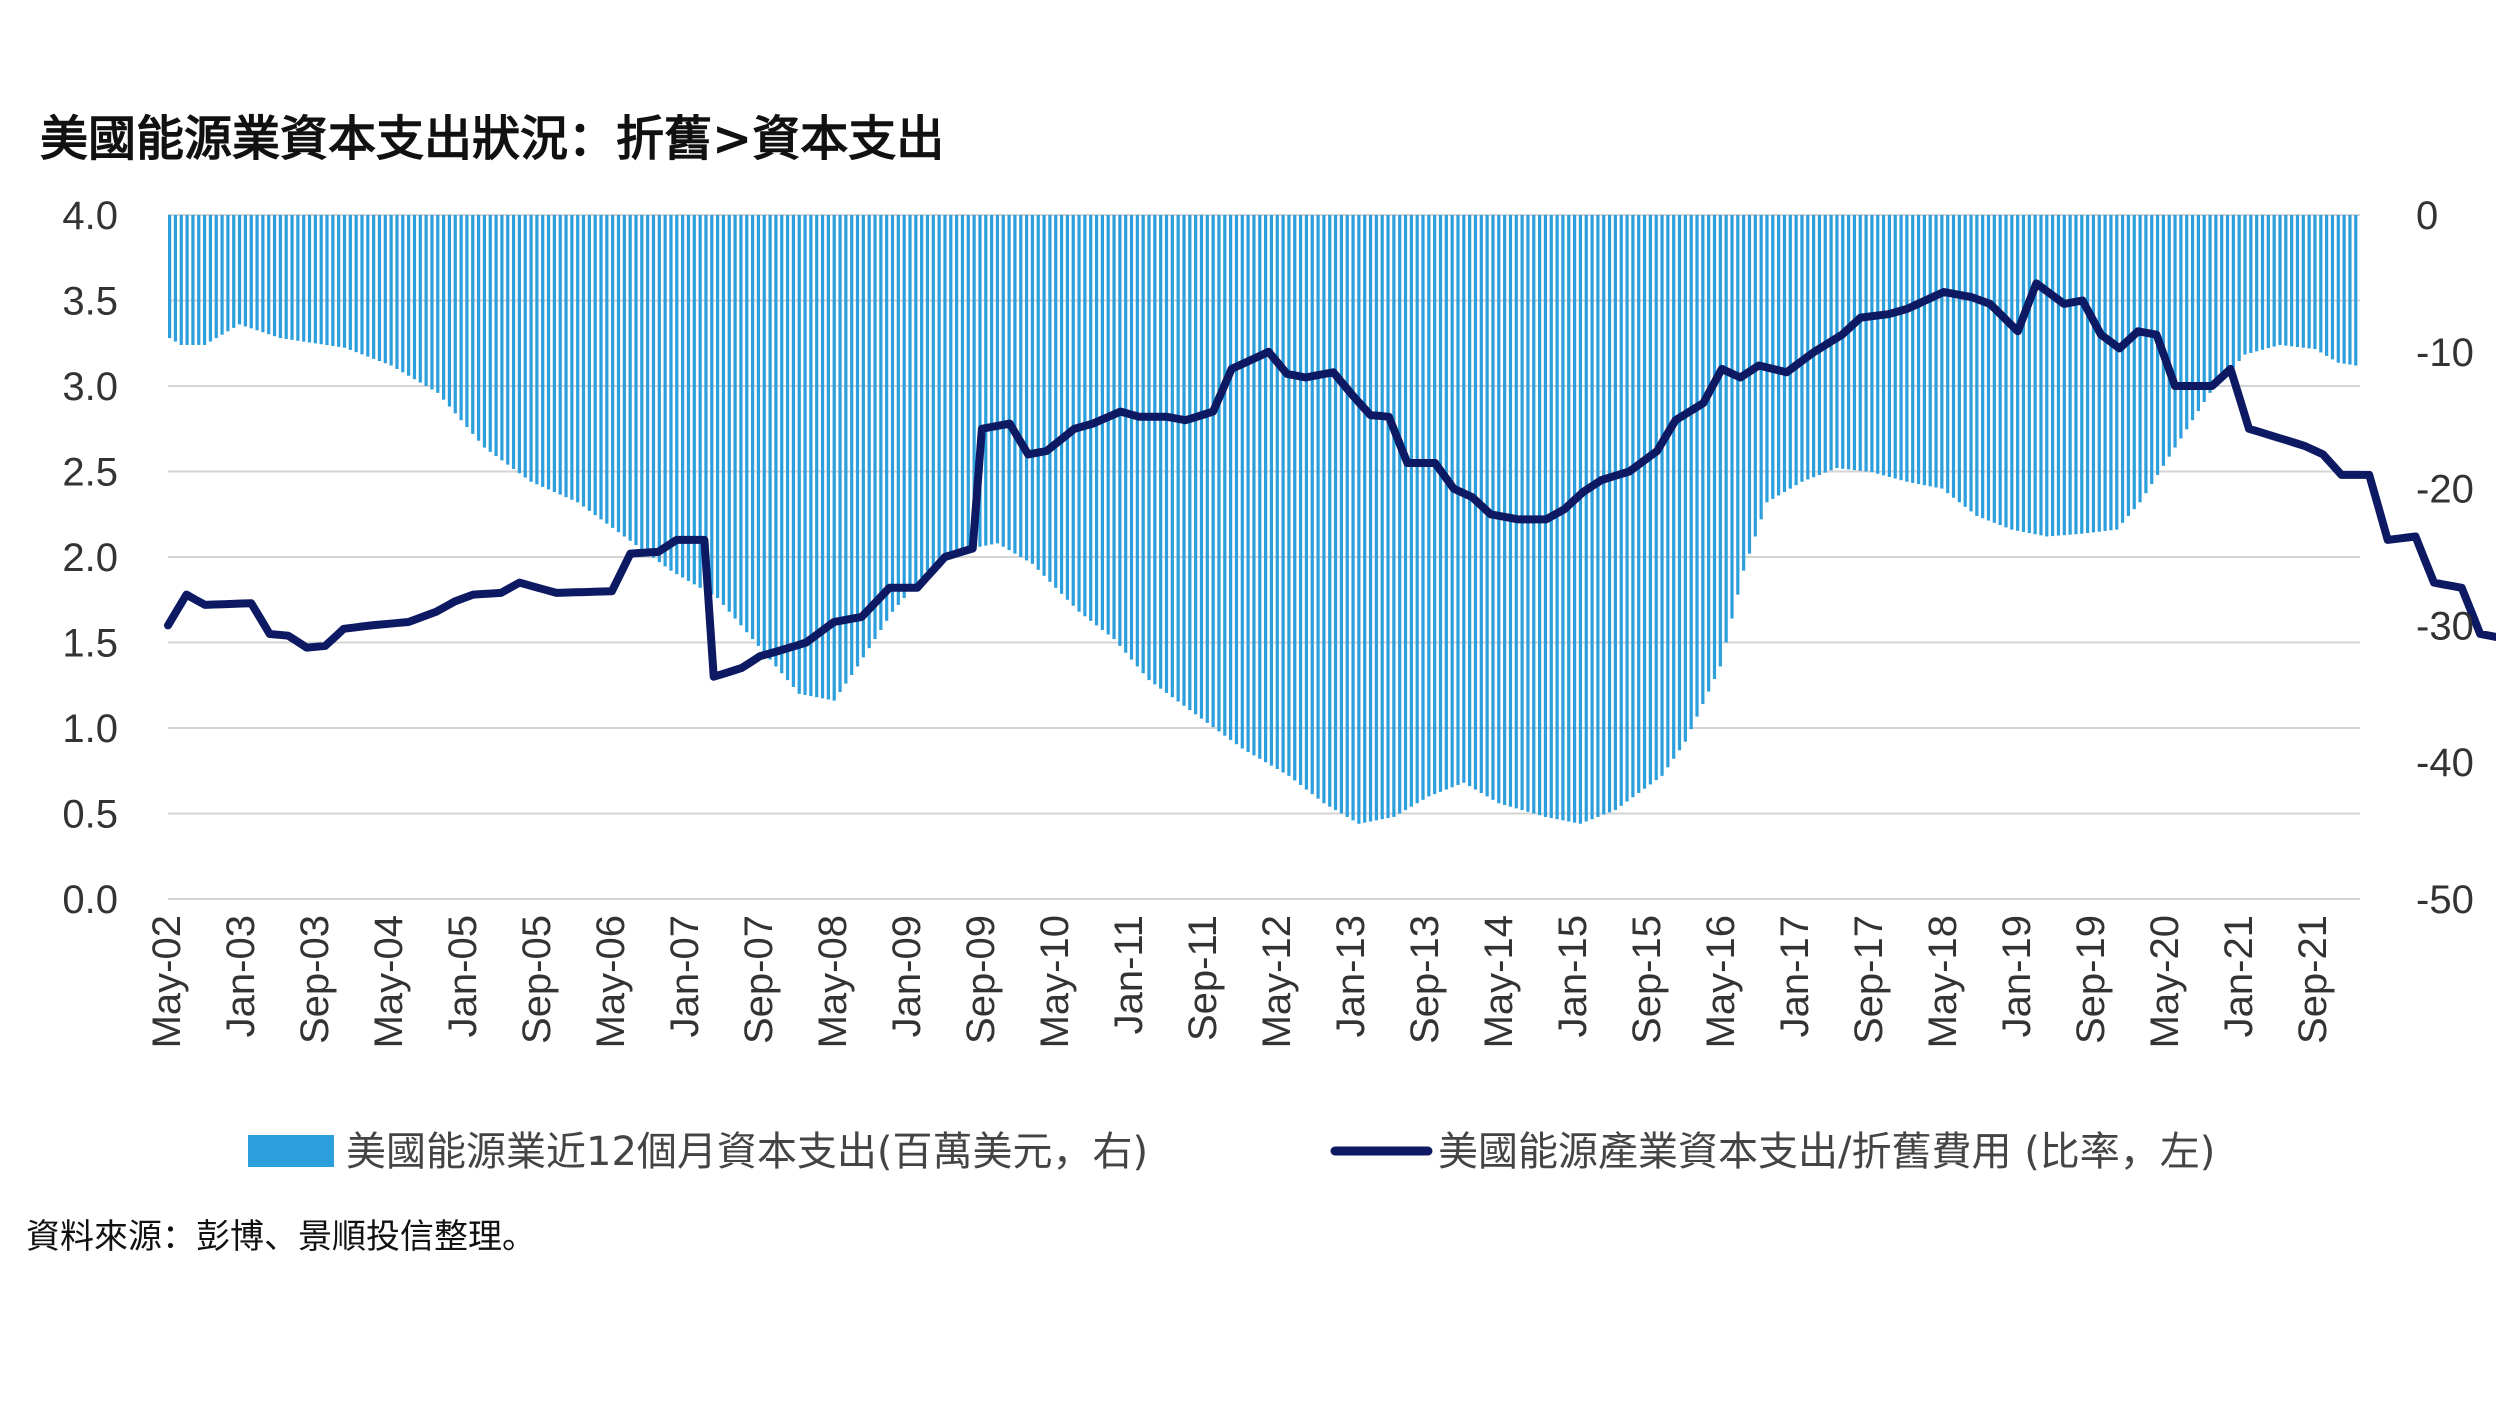  I want to click on x-tick-label: May-06, so click(611, 981).